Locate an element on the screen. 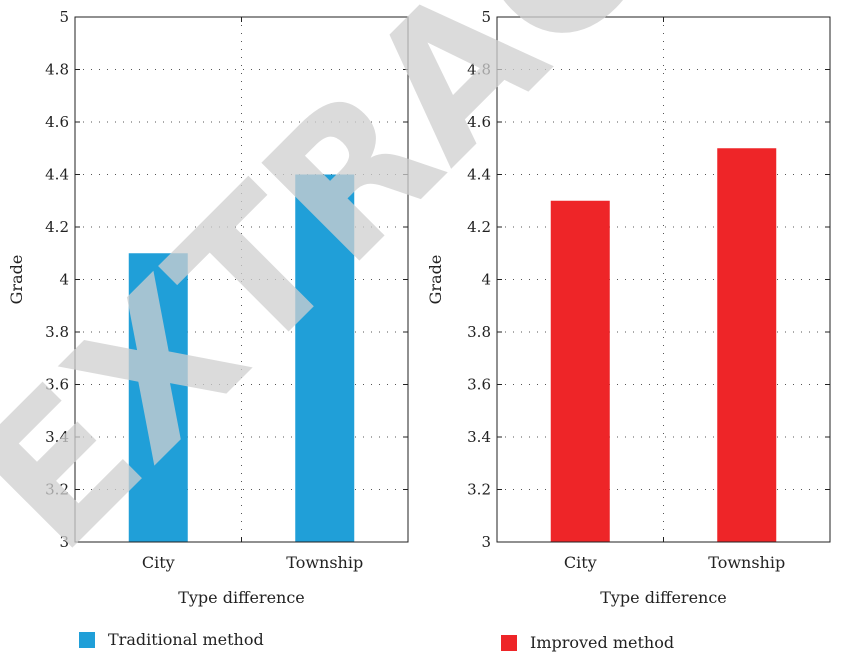  legend: Traditional method is located at coordinates (171, 639).